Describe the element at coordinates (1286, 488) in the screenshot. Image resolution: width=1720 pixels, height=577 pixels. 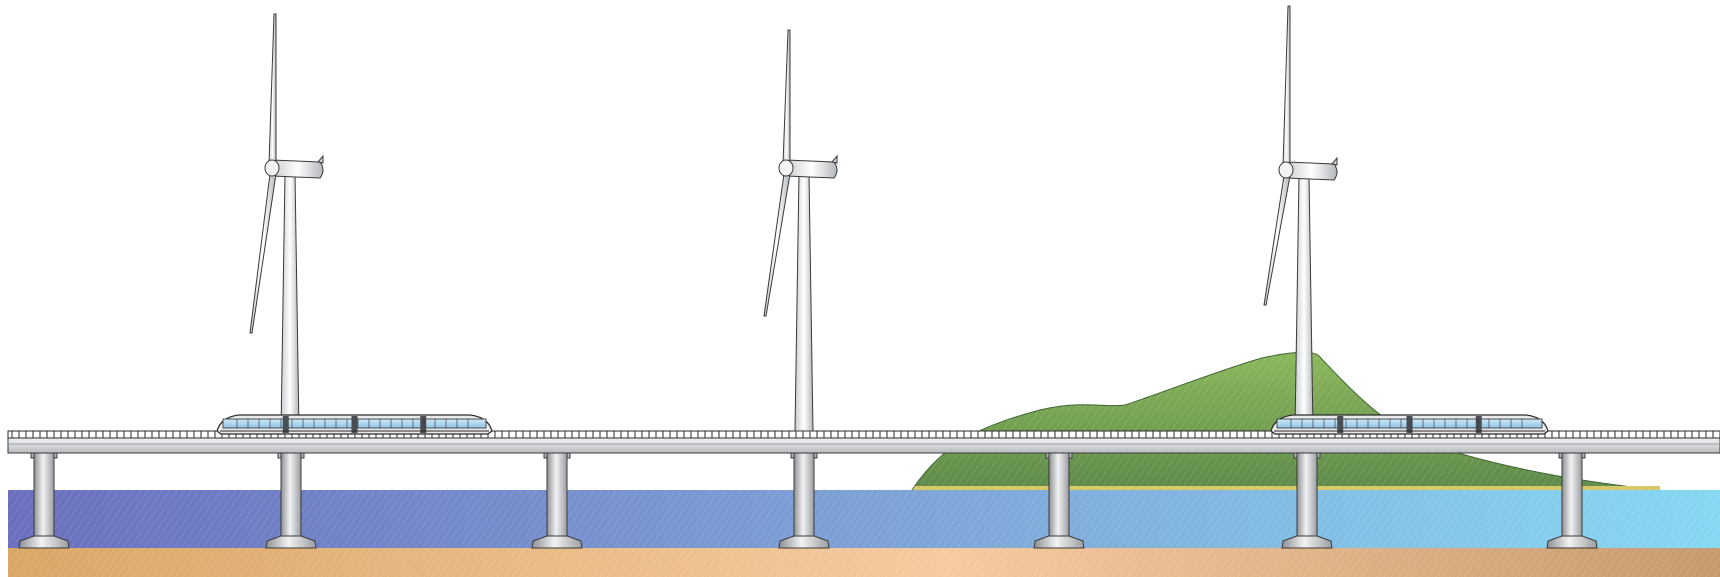
I see `island-shoreline` at that location.